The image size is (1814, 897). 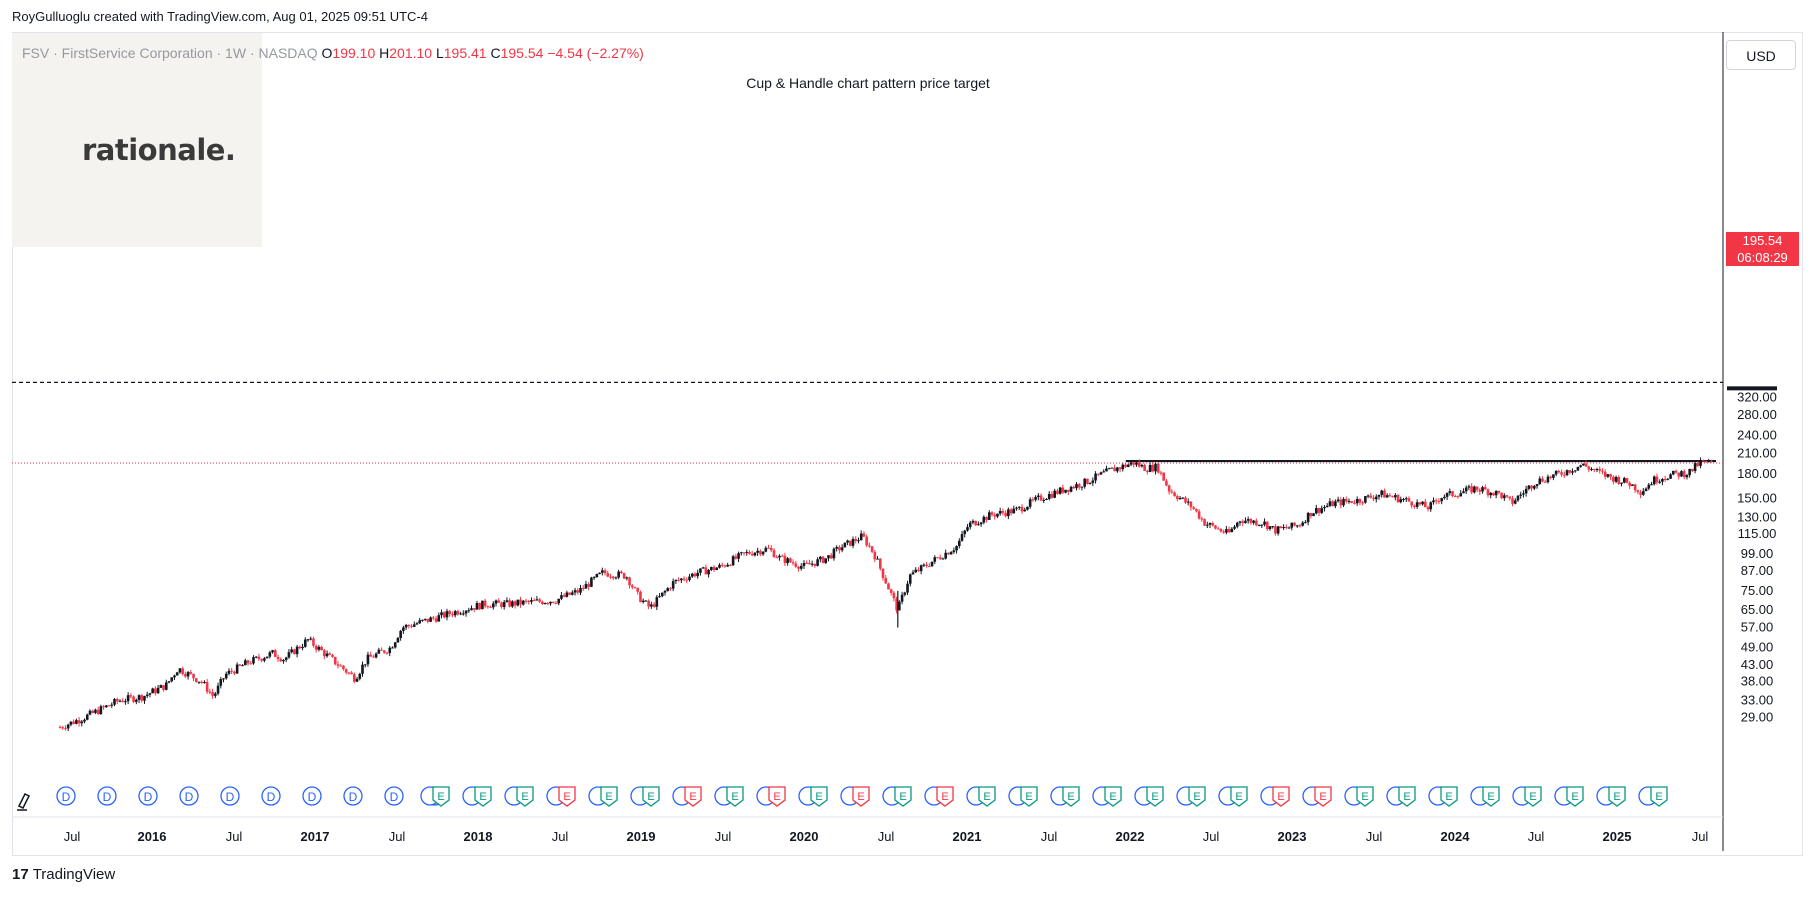 I want to click on dividend-marker-letter: D, so click(x=312, y=797).